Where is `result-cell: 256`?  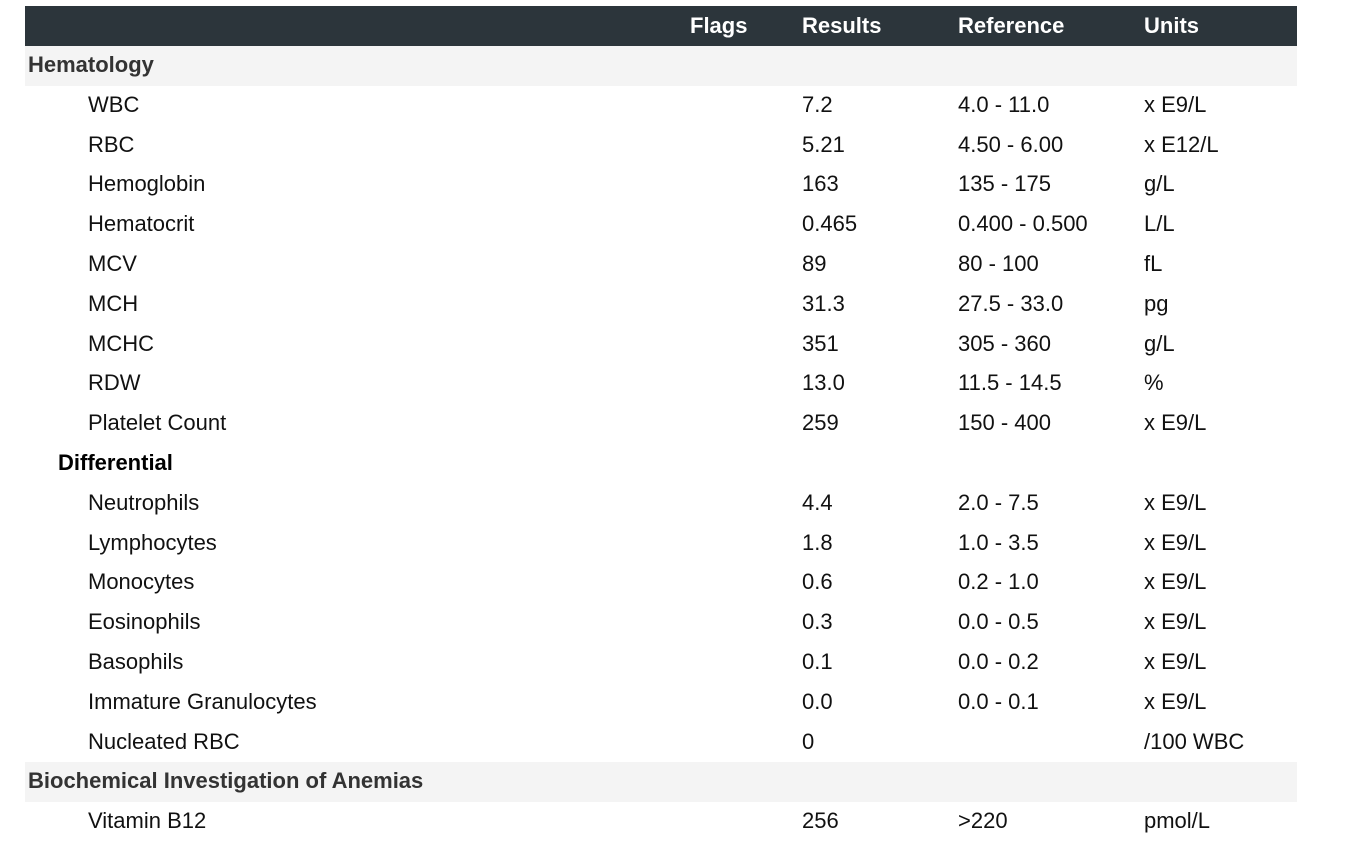
result-cell: 256 is located at coordinates (820, 821).